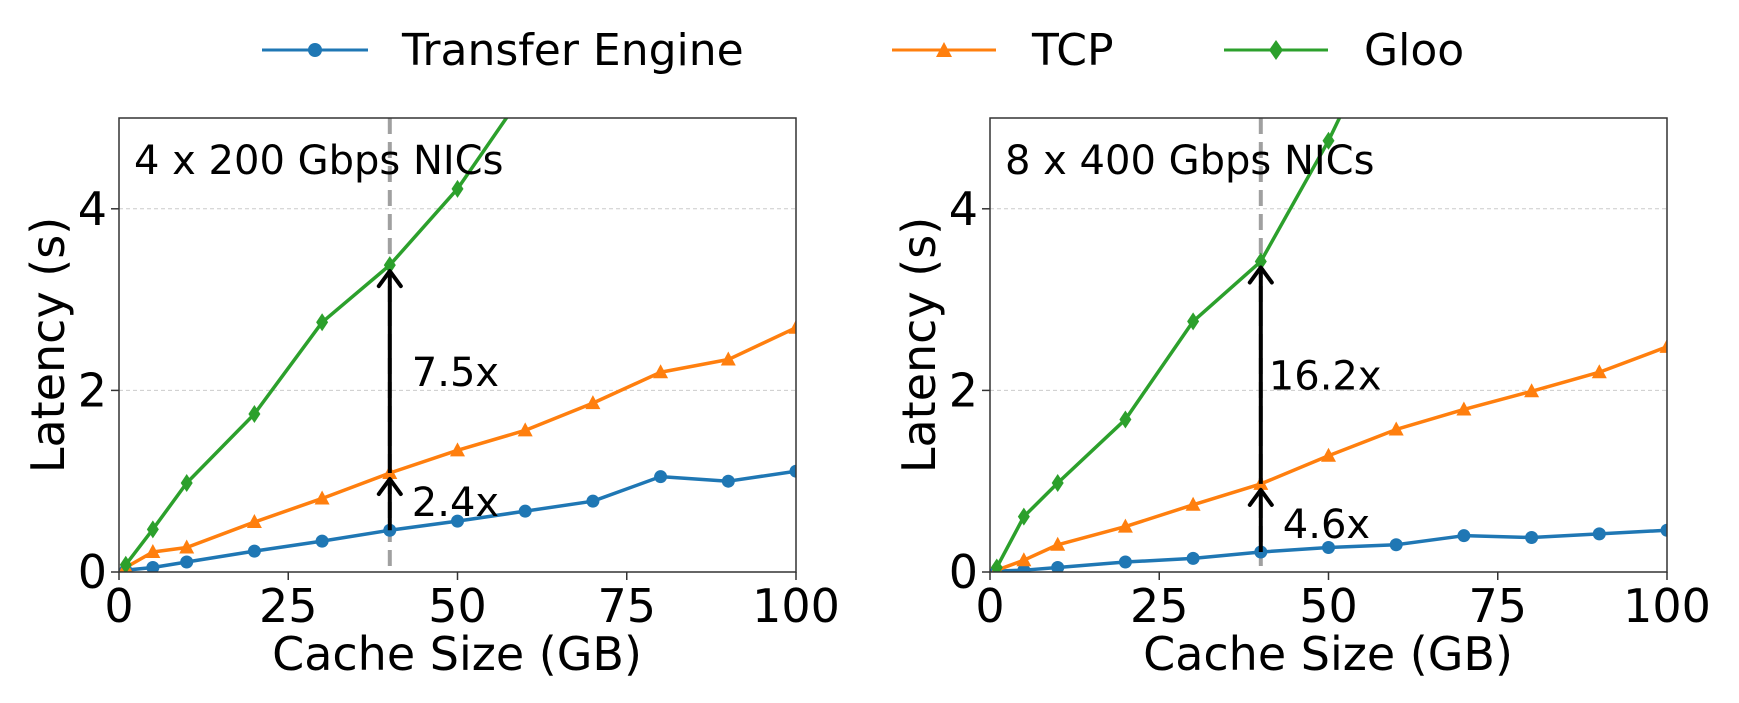 This screenshot has height=703, width=1739. What do you see at coordinates (1276, 50) in the screenshot?
I see `diamond-marker-icon` at bounding box center [1276, 50].